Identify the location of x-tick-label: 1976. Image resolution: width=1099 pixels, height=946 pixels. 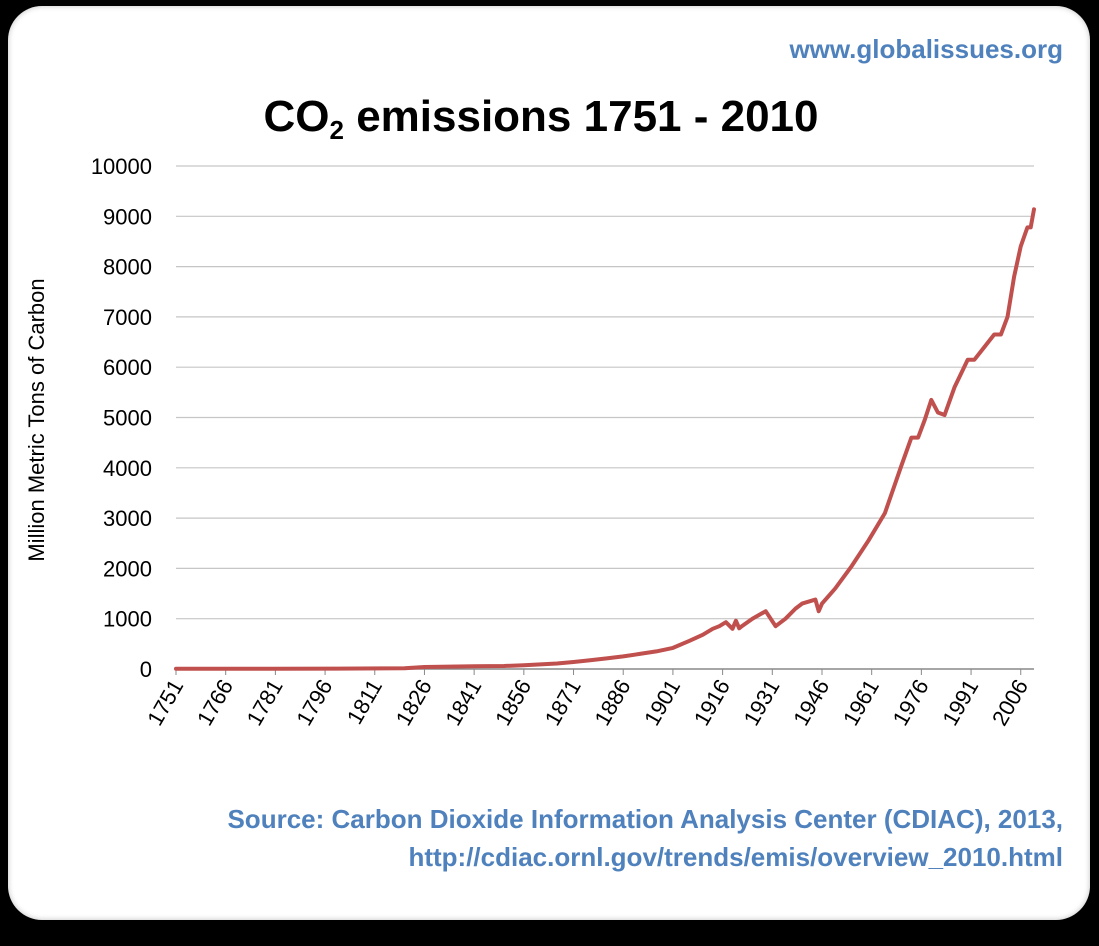
(911, 702).